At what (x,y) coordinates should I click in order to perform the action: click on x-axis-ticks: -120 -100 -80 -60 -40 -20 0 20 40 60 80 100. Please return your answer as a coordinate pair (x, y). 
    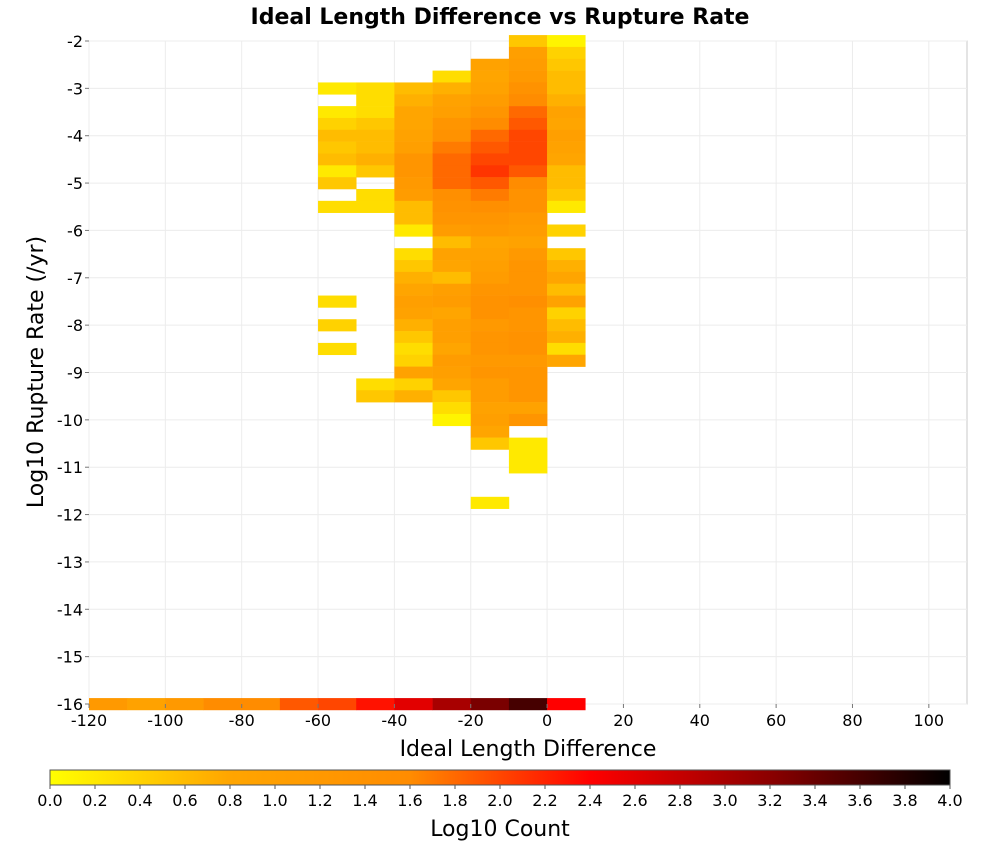
    Looking at the image, I should click on (507, 717).